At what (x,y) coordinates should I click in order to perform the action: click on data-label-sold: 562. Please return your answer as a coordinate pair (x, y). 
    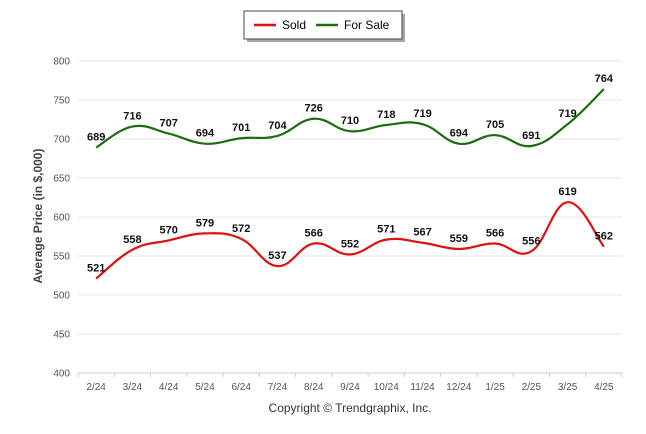
    Looking at the image, I should click on (604, 237).